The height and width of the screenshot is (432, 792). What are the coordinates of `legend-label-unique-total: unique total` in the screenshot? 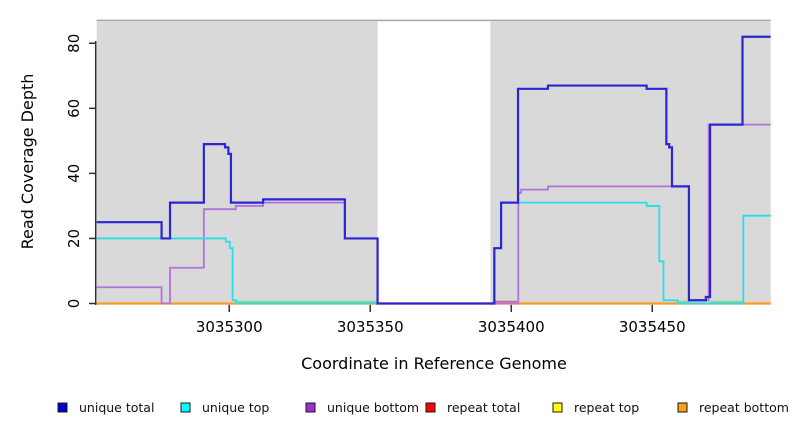 It's located at (117, 407).